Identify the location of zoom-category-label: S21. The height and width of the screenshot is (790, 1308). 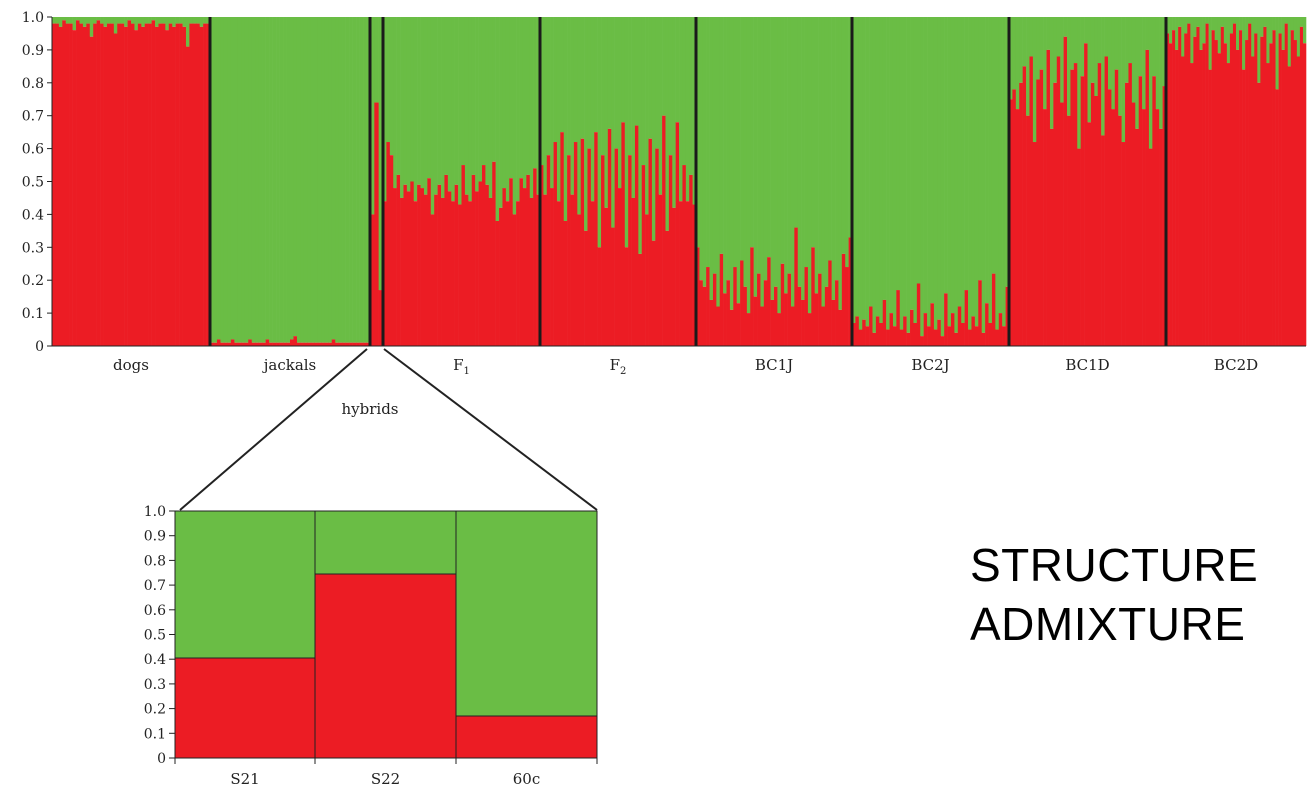
(244, 779).